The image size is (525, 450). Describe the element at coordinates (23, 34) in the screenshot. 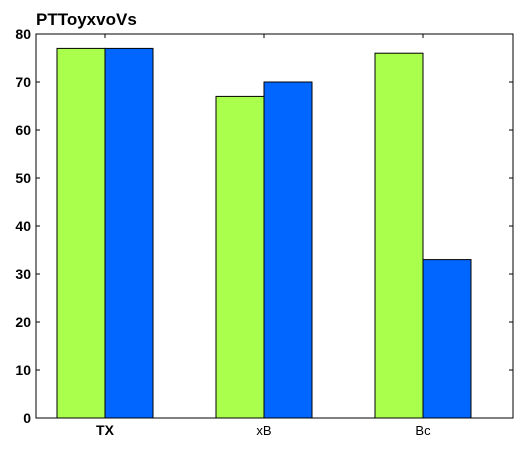

I see `y-tick-label: 80` at that location.